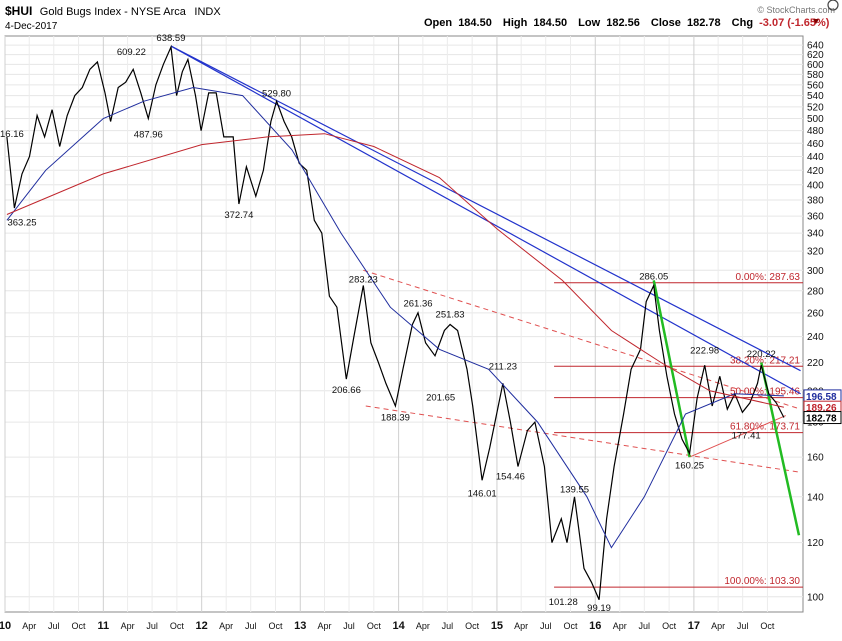 This screenshot has width=842, height=641. I want to click on price-label: 286.05, so click(653, 276).